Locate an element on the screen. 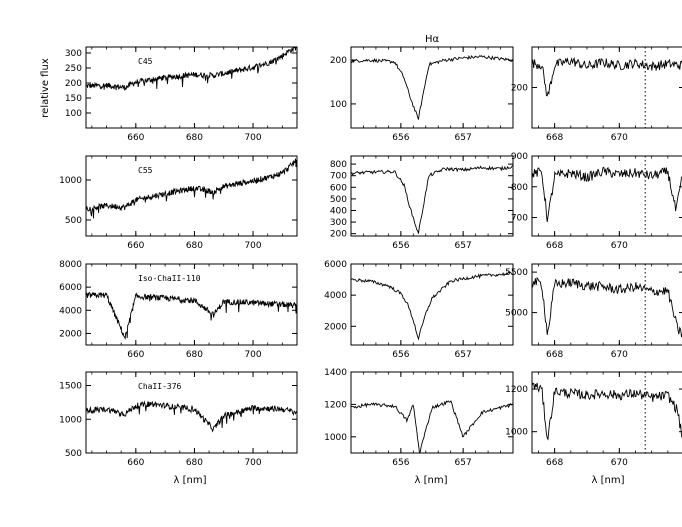  y-tick-label: 400 is located at coordinates (338, 211).